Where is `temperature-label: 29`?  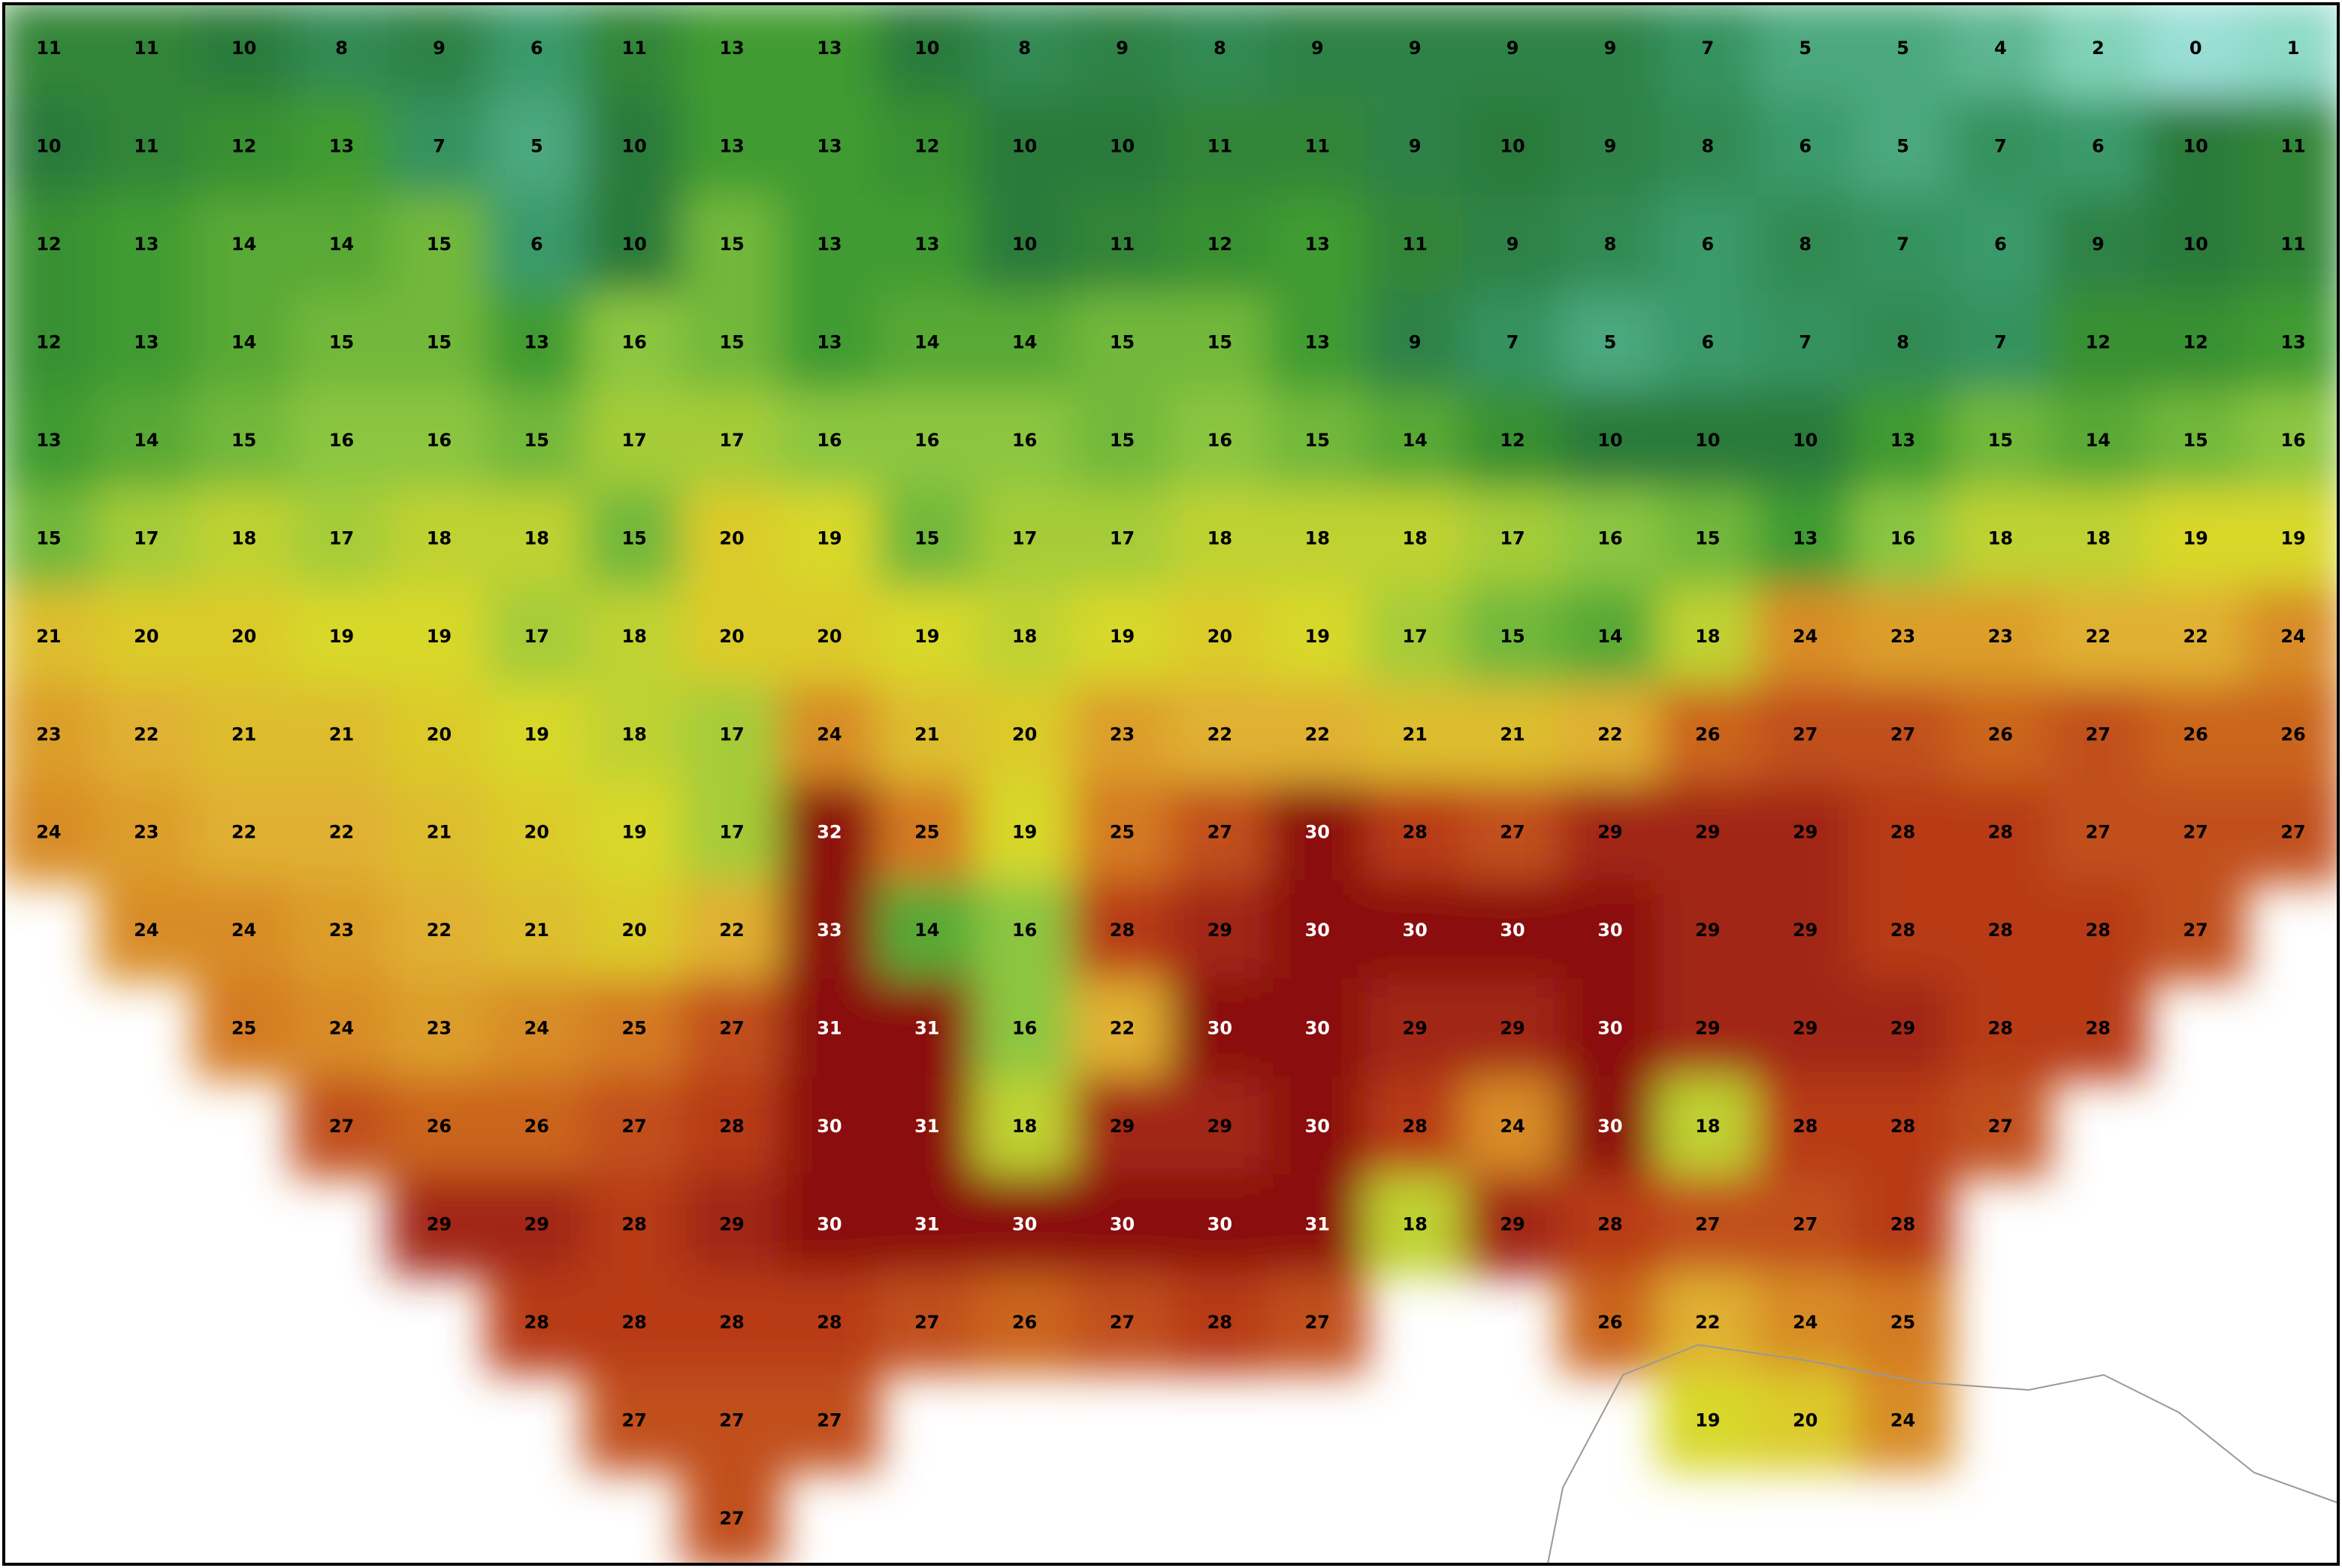 temperature-label: 29 is located at coordinates (1707, 930).